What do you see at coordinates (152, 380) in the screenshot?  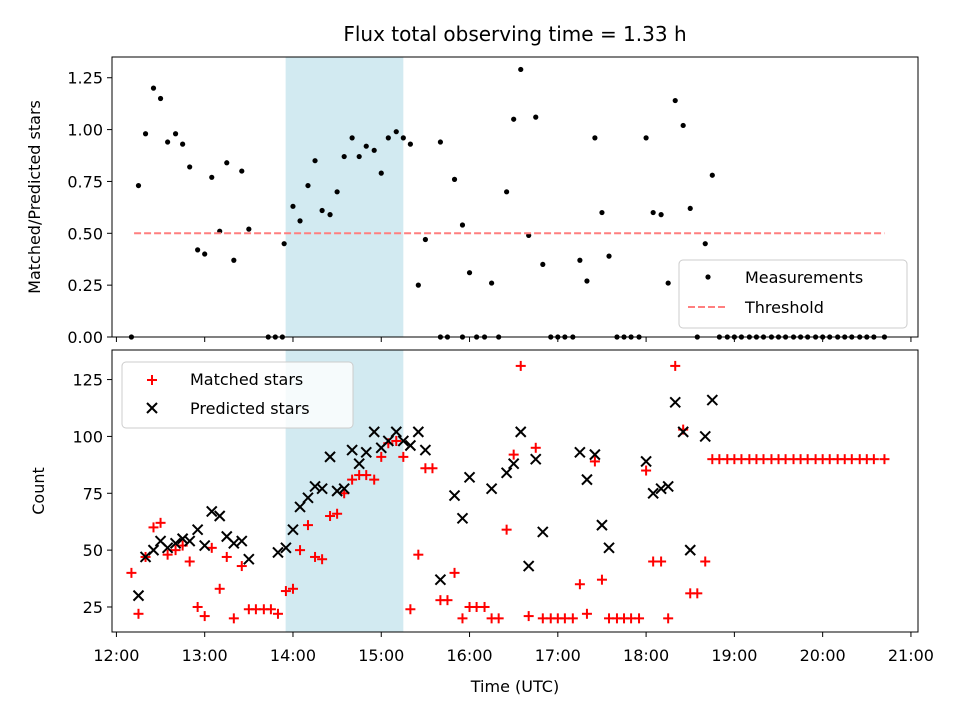 I see `legend-marker-matched` at bounding box center [152, 380].